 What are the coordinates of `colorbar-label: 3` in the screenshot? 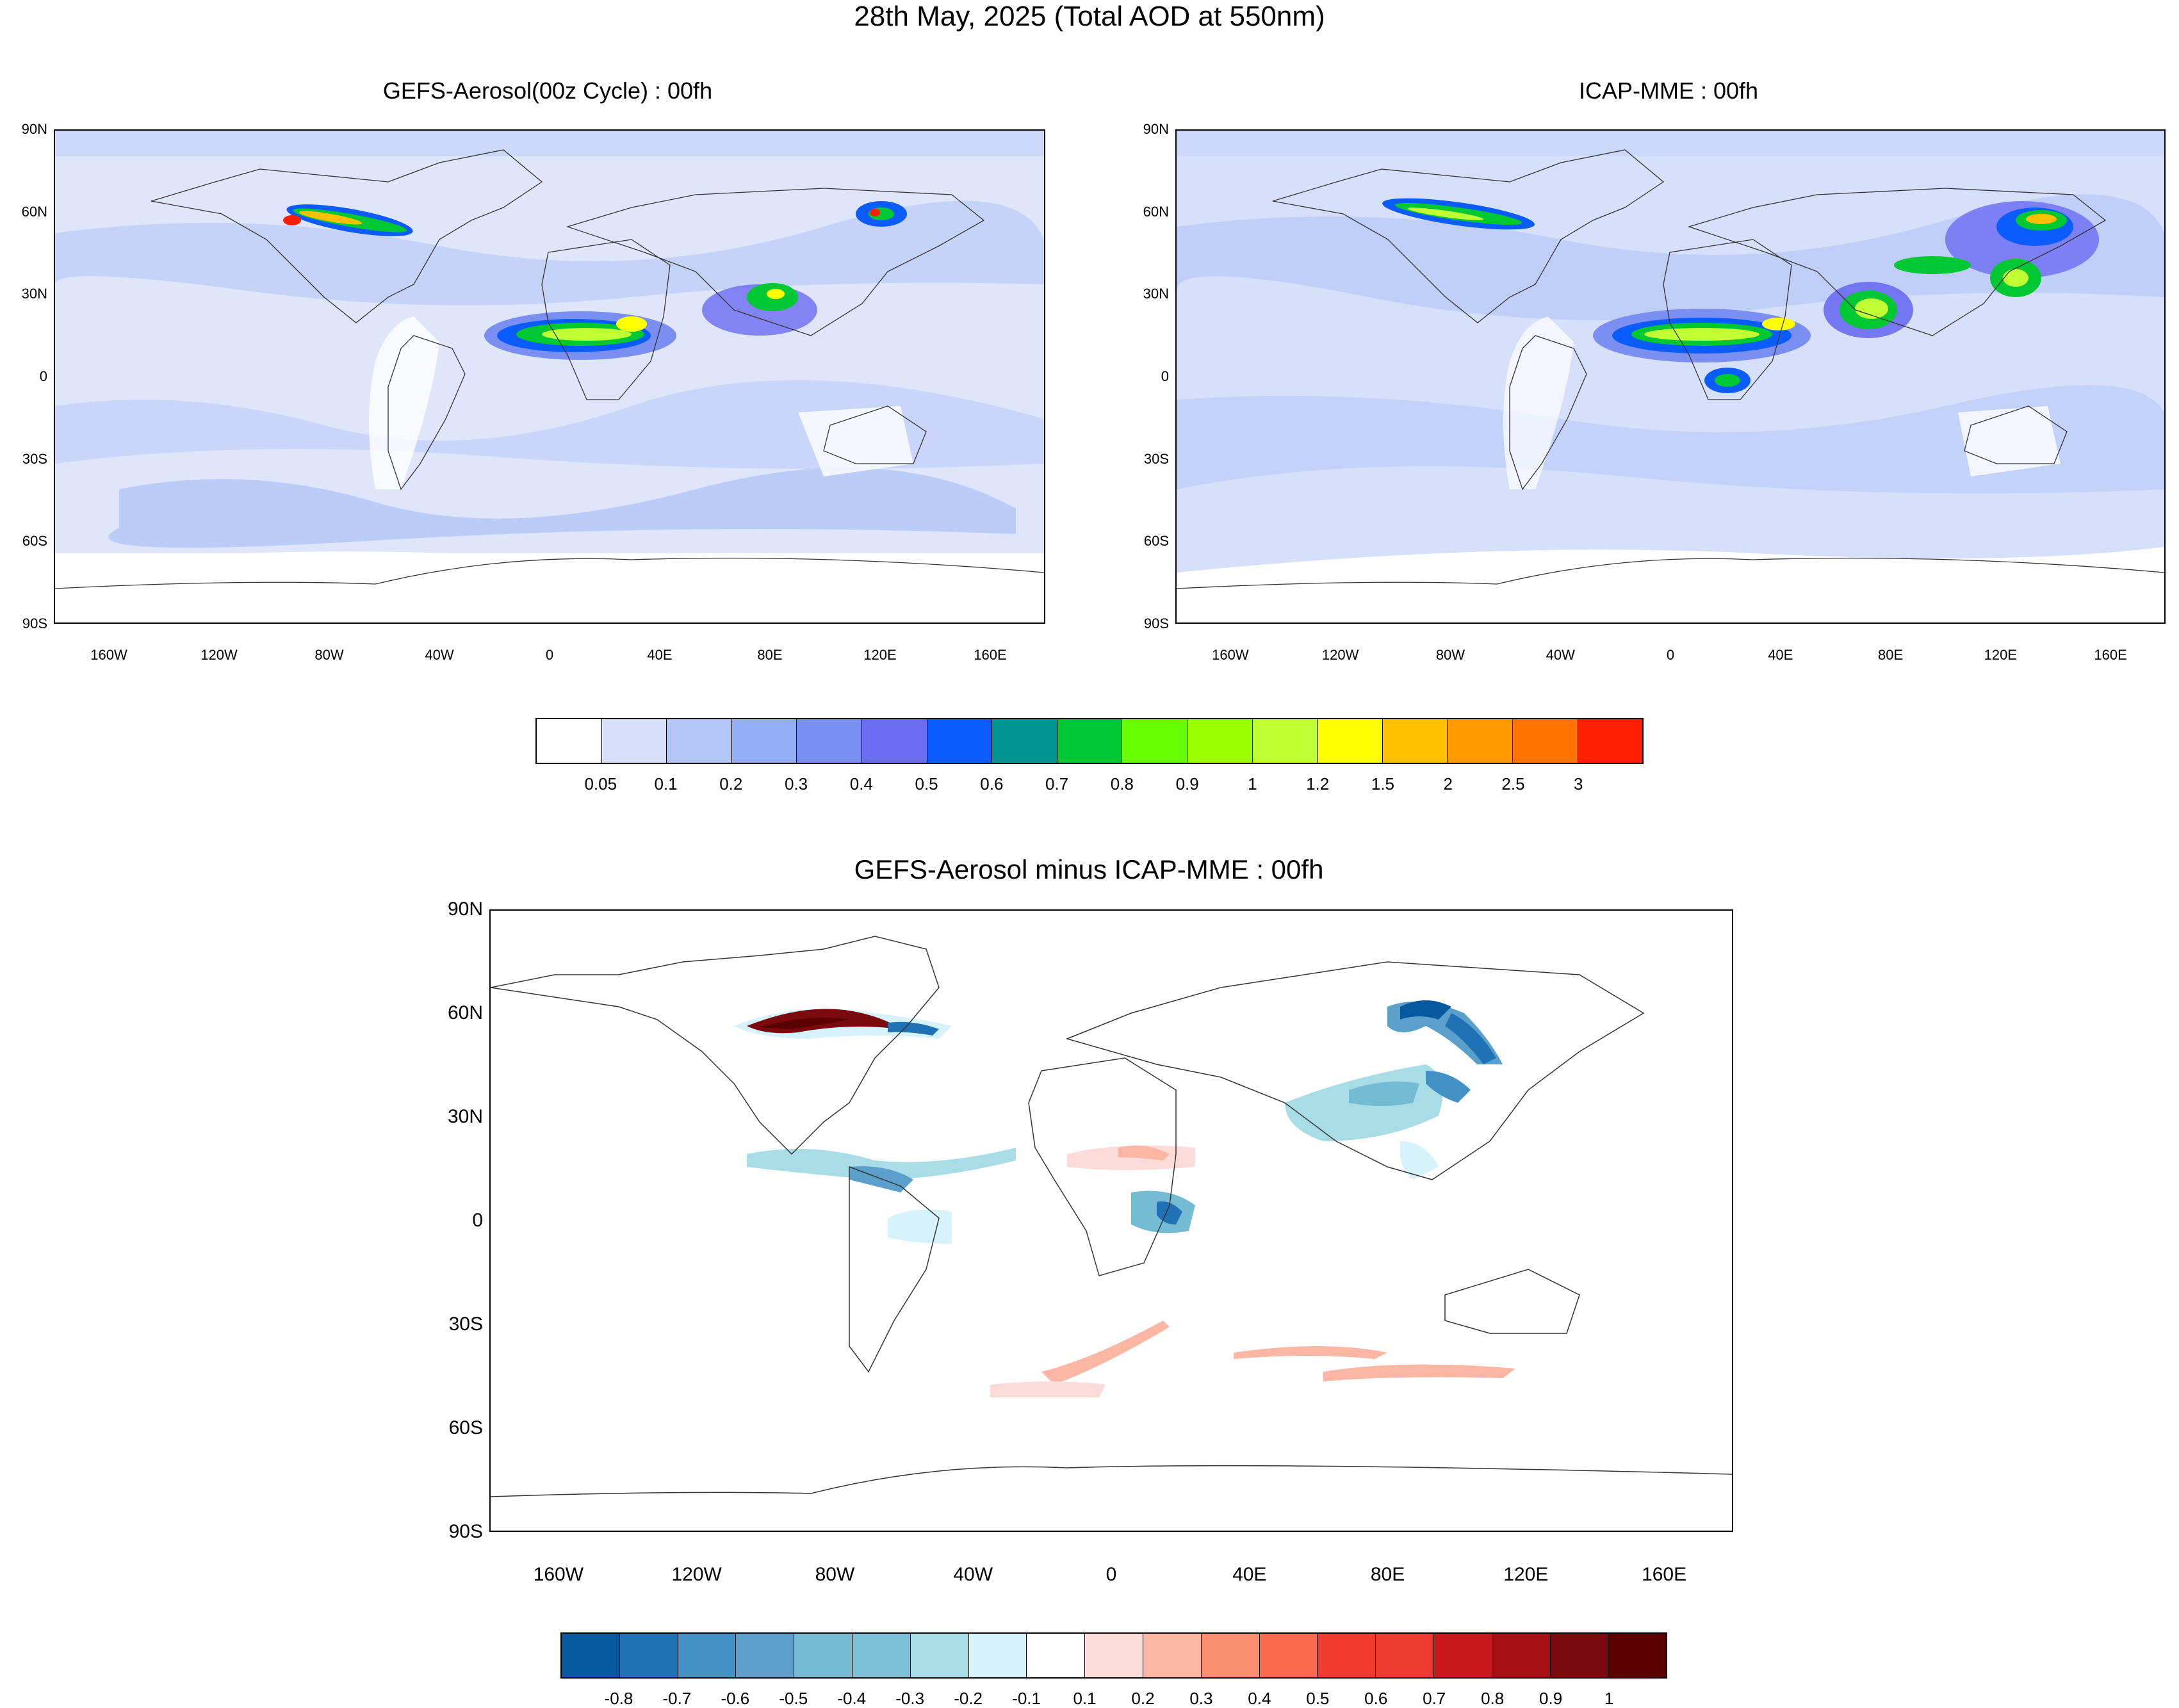 It's located at (1578, 783).